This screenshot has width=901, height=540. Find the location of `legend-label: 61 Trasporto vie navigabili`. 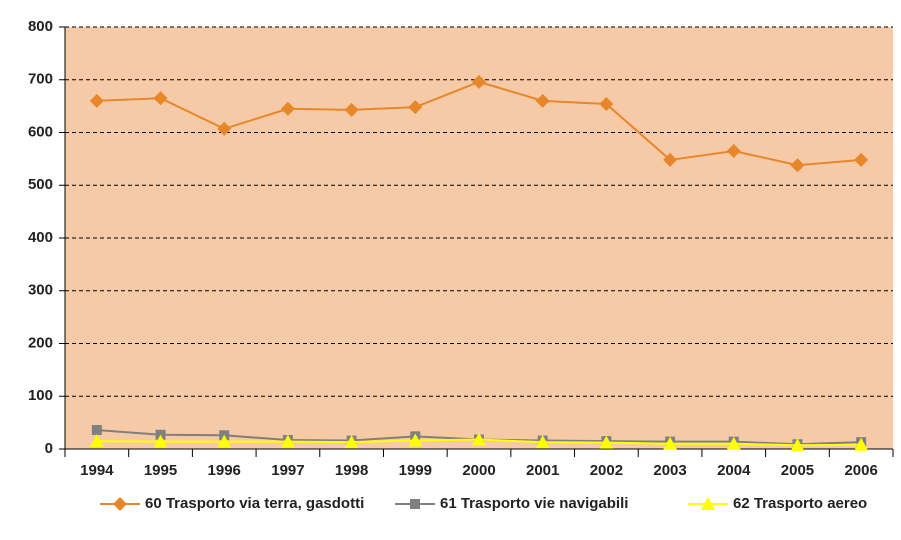

legend-label: 61 Trasporto vie navigabili is located at coordinates (534, 503).